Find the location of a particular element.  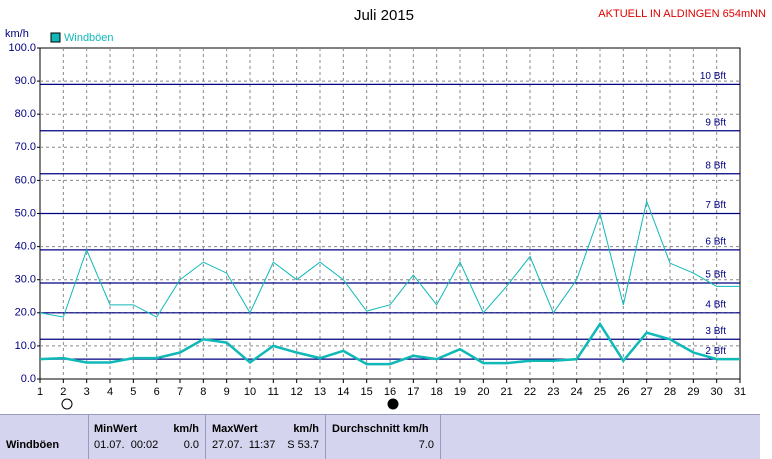

legend-label: Windböen is located at coordinates (89, 38).